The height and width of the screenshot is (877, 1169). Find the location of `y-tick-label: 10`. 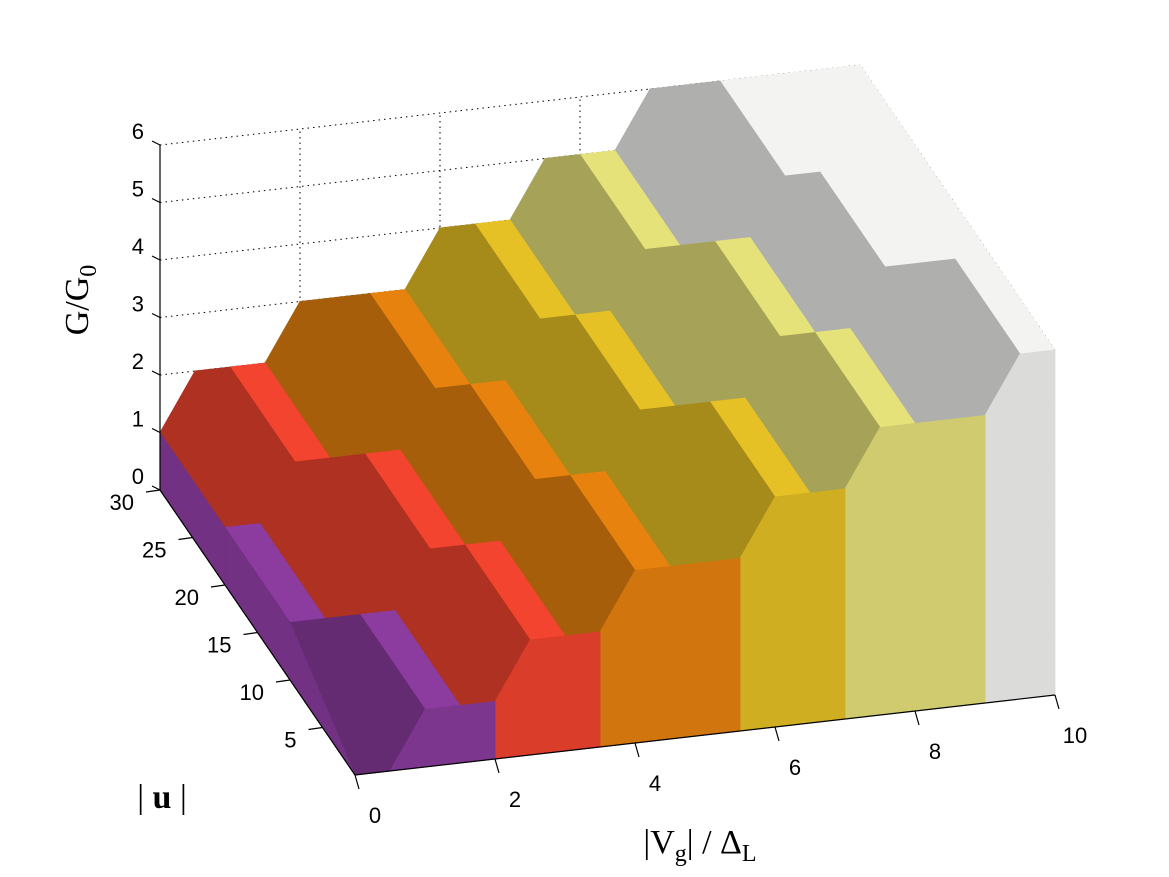

y-tick-label: 10 is located at coordinates (252, 692).